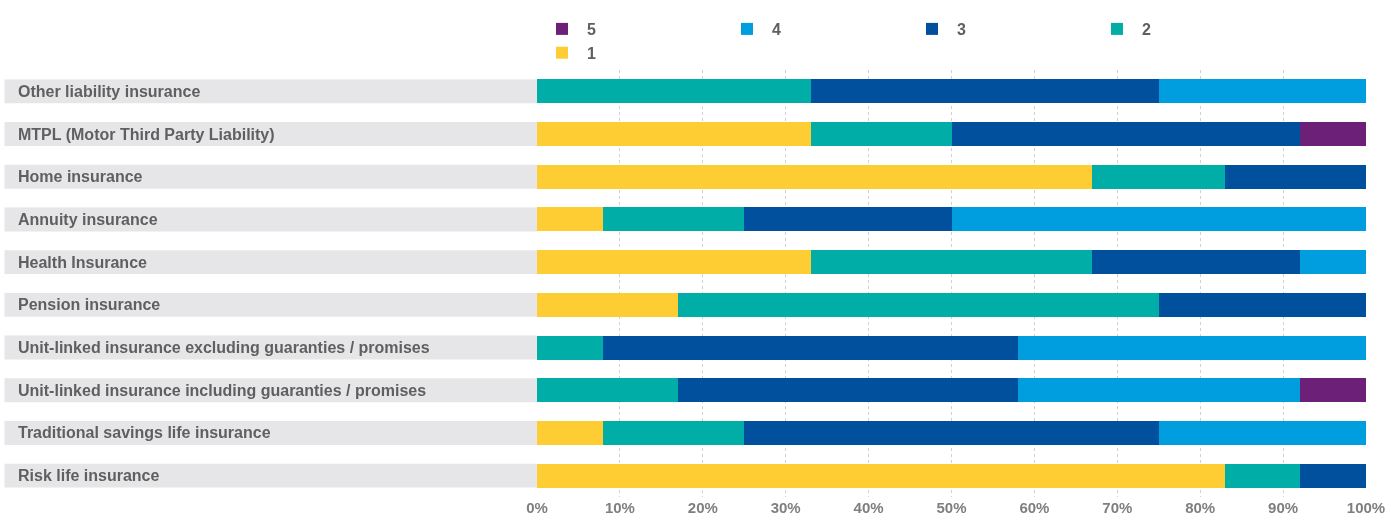 Image resolution: width=1397 pixels, height=529 pixels. I want to click on y-tick-label: Home insurance, so click(80, 176).